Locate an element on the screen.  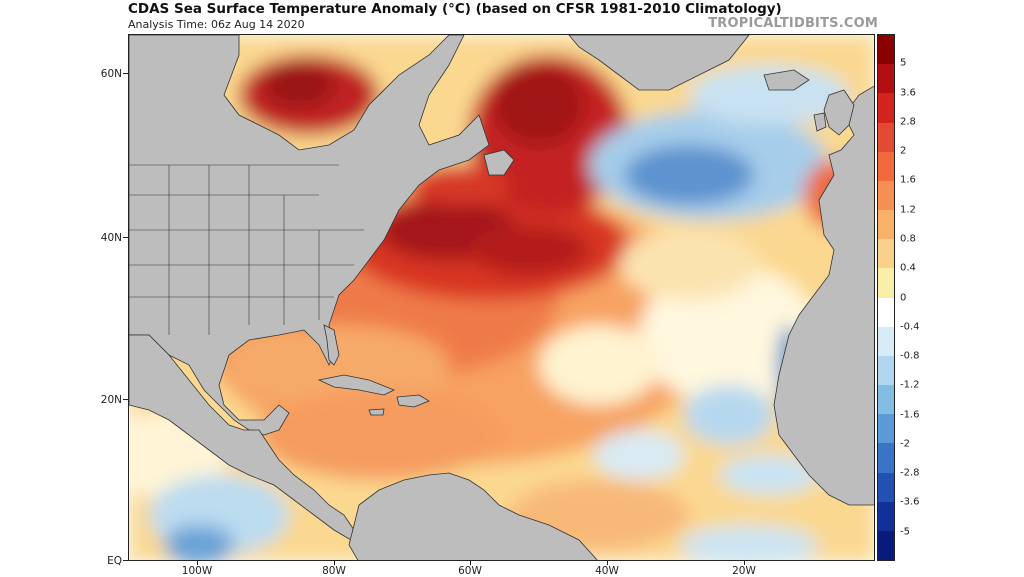
colorbar-label: 2 is located at coordinates (903, 151).